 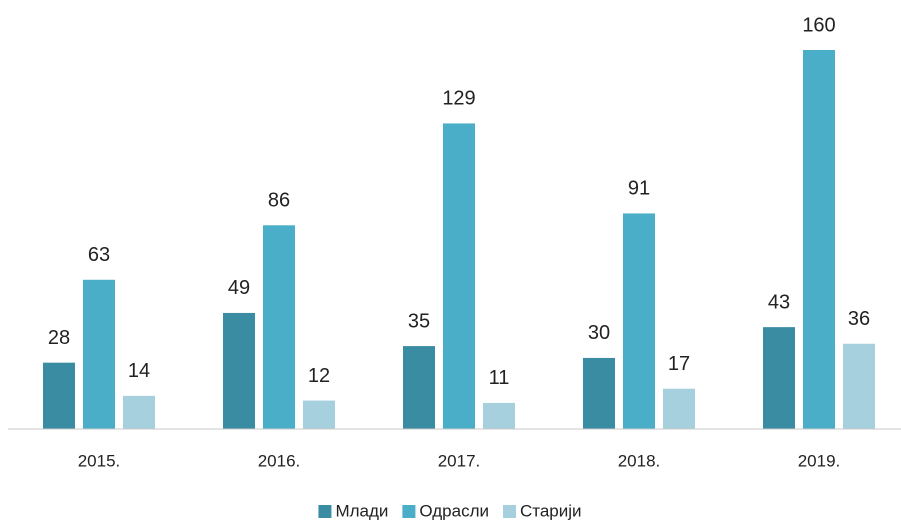 I want to click on legend-label: Одрасли, so click(x=454, y=510).